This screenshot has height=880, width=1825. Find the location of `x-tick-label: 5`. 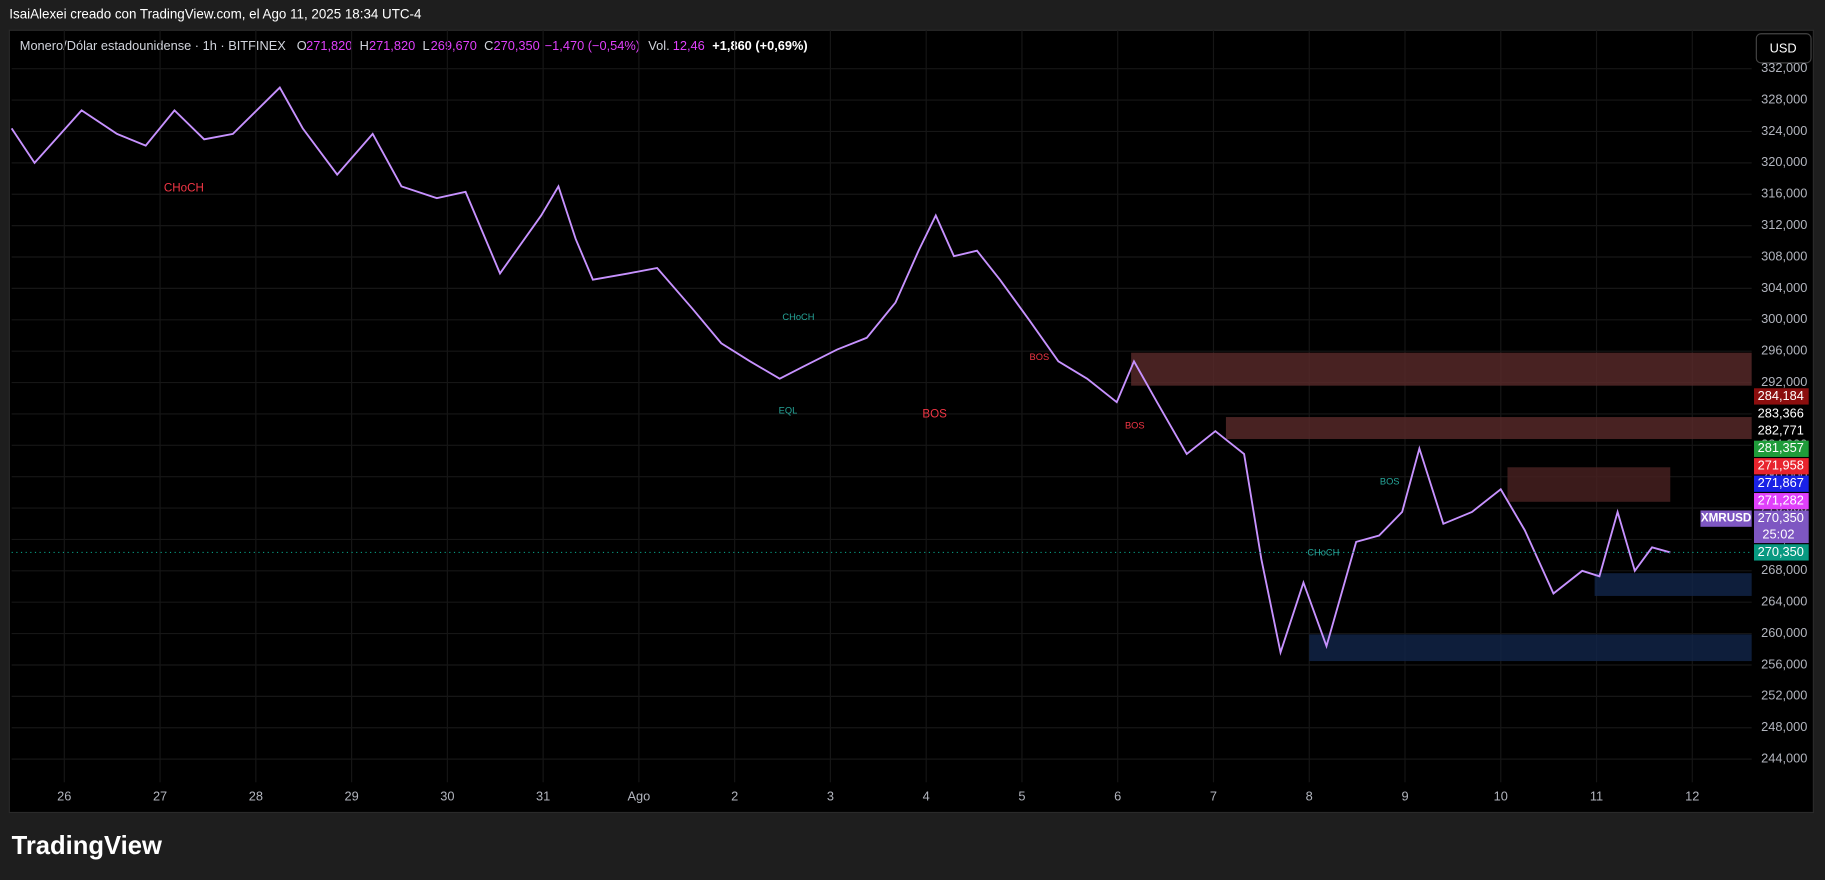

x-tick-label: 5 is located at coordinates (1021, 796).